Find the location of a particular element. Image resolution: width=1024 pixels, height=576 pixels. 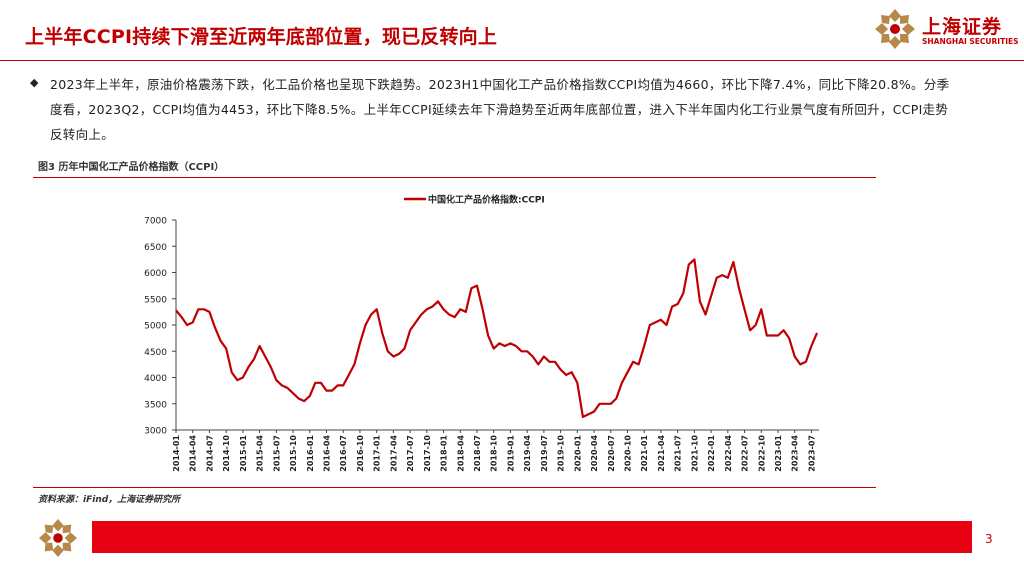

figure-bottom-rule is located at coordinates (454, 487).